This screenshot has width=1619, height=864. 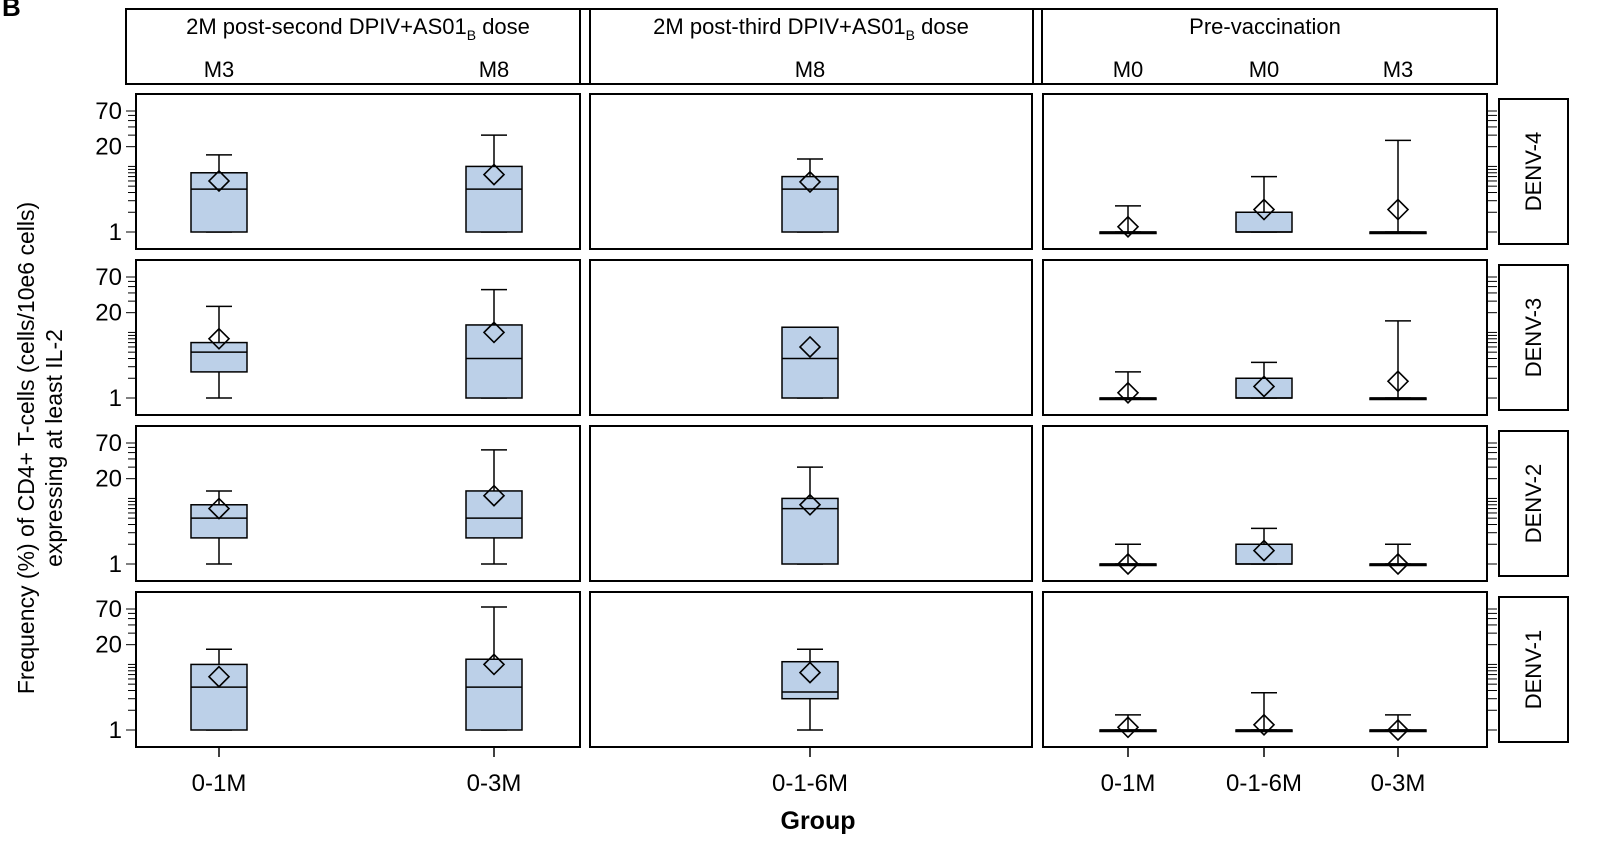 I want to click on x-axis: 0-1M 0-3M 0-1-6M 0-1M 0-1-6M 0-3M Group, so click(x=809, y=791).